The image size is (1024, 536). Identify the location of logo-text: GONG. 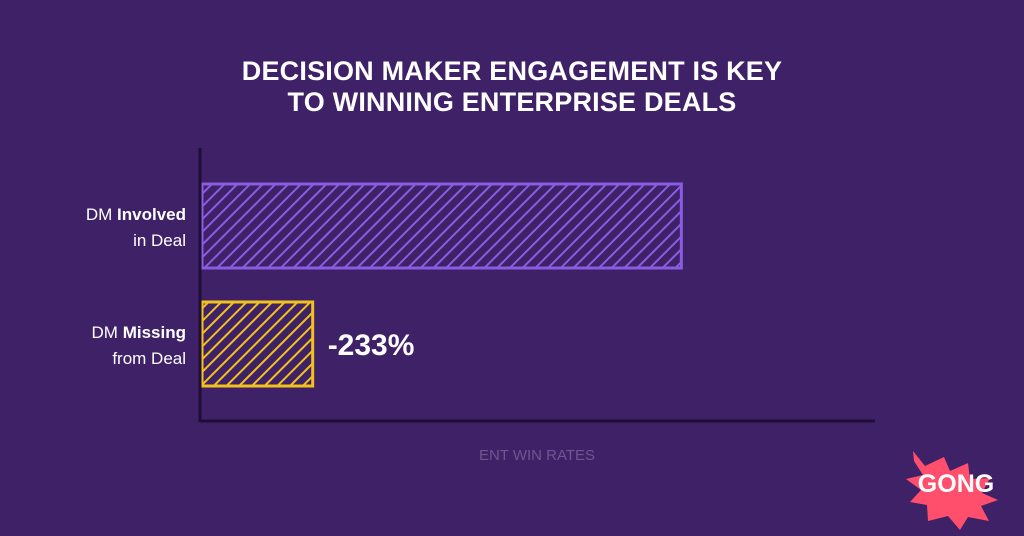
(956, 484).